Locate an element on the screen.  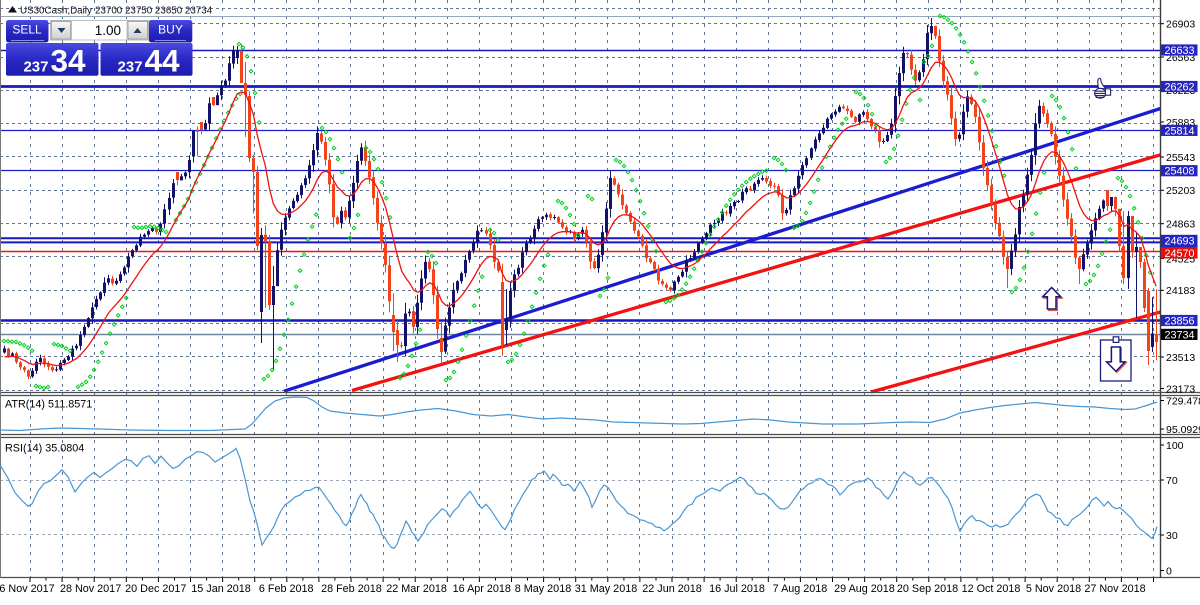
svg-text: BUY is located at coordinates (170, 30).